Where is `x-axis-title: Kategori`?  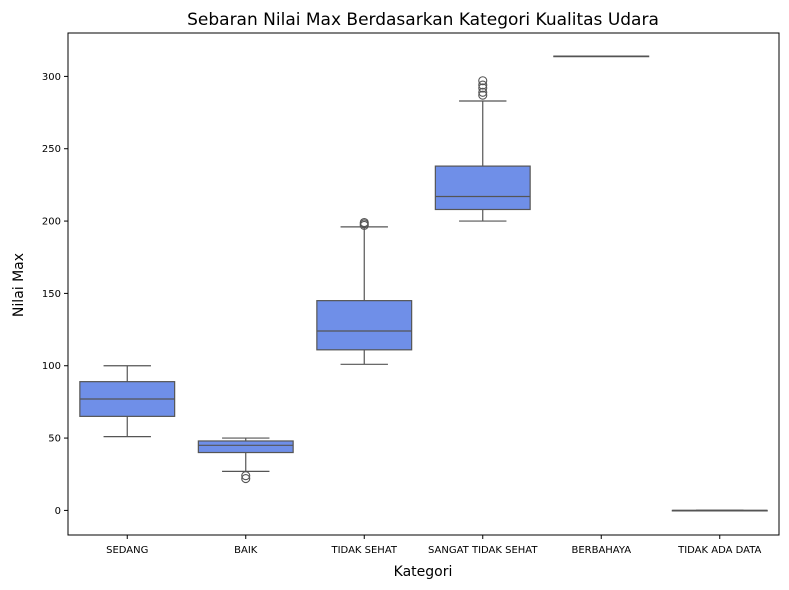
x-axis-title: Kategori is located at coordinates (423, 572).